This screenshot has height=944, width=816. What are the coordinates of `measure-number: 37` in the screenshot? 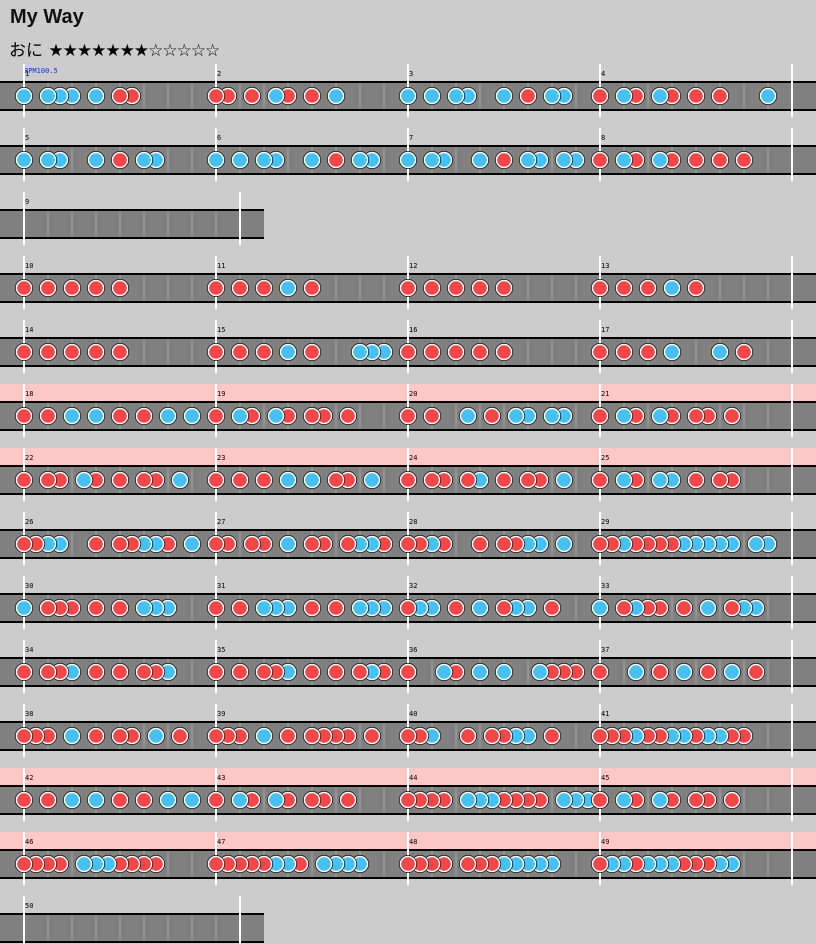 It's located at (605, 650).